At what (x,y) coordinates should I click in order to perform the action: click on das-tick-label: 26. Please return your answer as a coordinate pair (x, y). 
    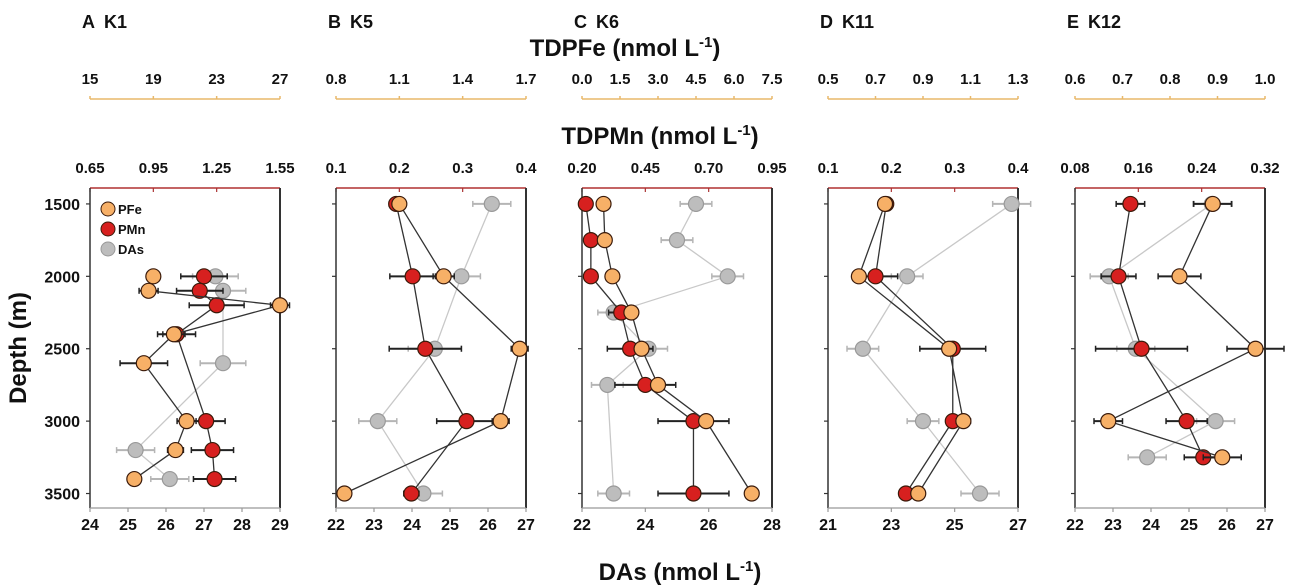
    Looking at the image, I should click on (488, 525).